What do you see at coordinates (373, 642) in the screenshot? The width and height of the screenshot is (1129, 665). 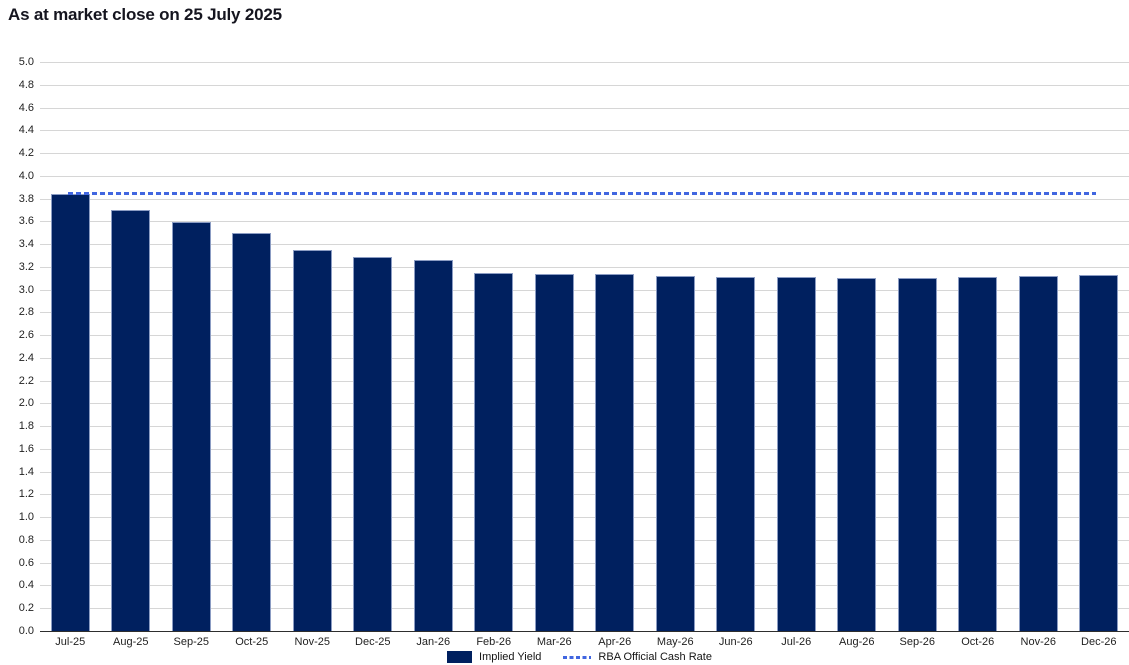 I see `x-tick-label: Dec-25` at bounding box center [373, 642].